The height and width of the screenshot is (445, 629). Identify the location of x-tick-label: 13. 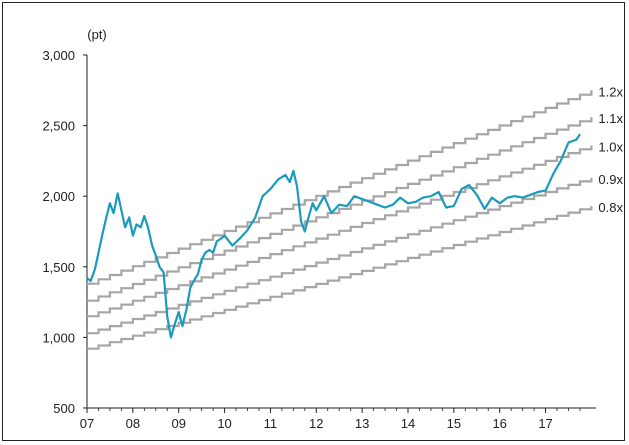
(362, 423).